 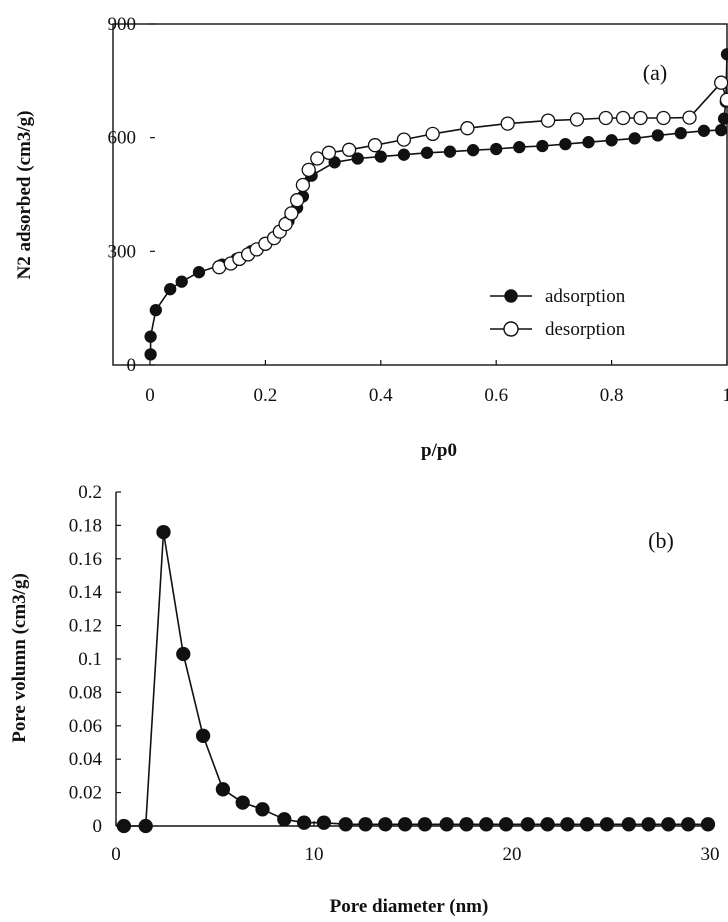 What do you see at coordinates (19, 658) in the screenshot?
I see `chart-b-y-axis-label: Pore volumn (cm3/g)` at bounding box center [19, 658].